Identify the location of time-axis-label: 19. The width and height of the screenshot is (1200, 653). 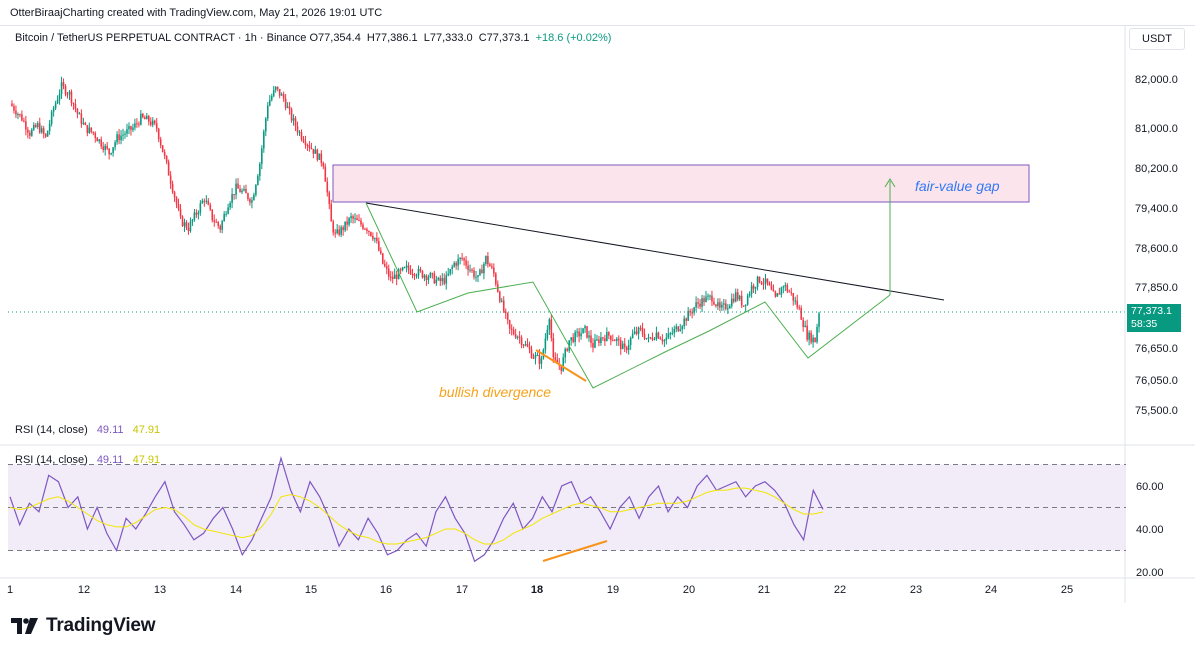
(613, 590).